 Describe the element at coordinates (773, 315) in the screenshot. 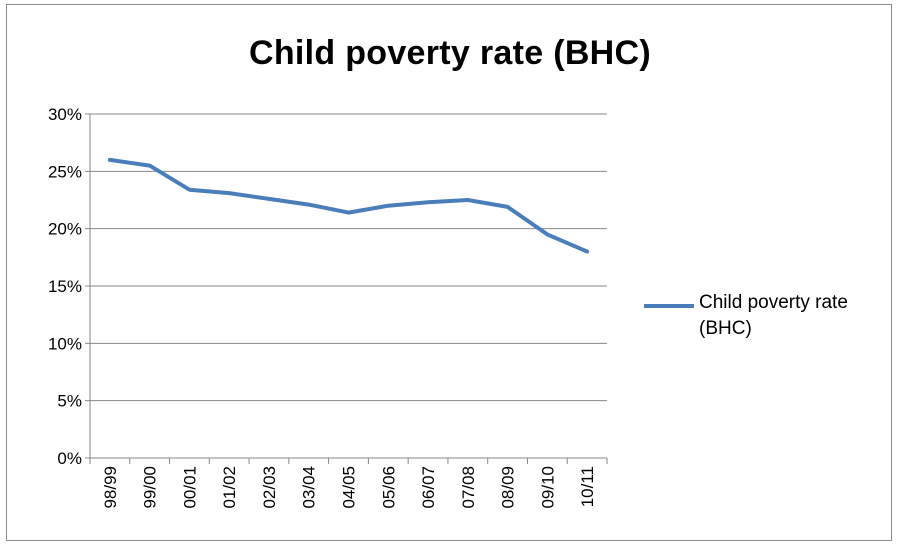

I see `legend-label: Child poverty rate (BHC)` at that location.